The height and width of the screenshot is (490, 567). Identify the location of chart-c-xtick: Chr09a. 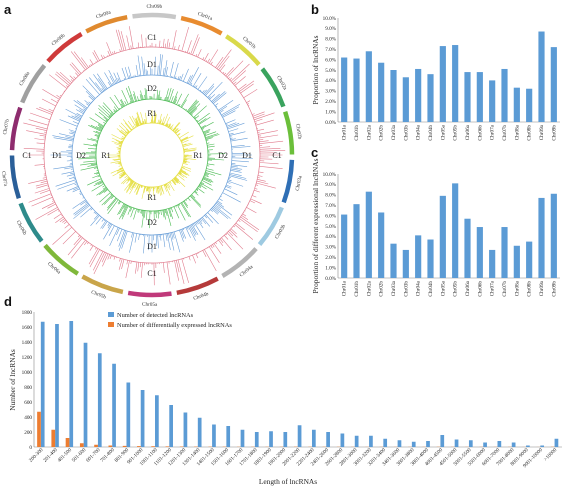
(542, 288).